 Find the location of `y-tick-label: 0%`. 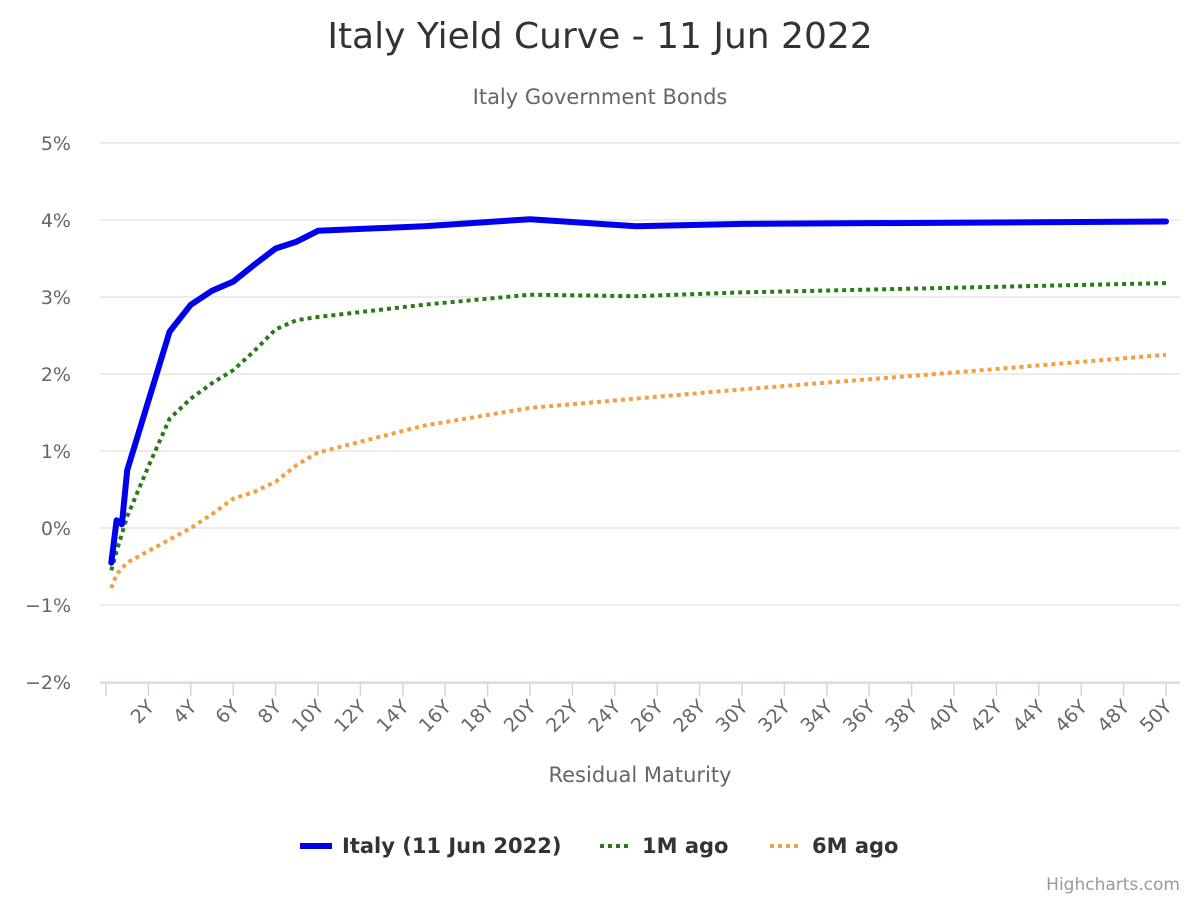

y-tick-label: 0% is located at coordinates (56, 529).